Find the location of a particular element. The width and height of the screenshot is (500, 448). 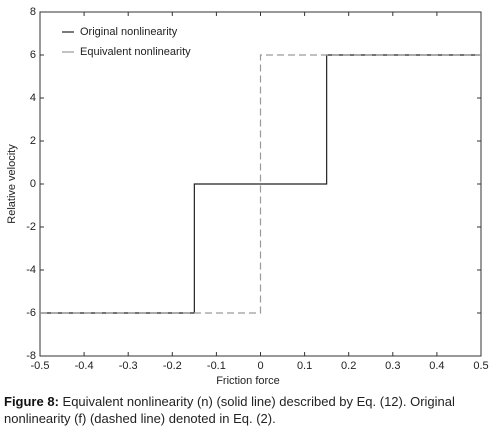

x-tick-label: -0.2 is located at coordinates (172, 366).